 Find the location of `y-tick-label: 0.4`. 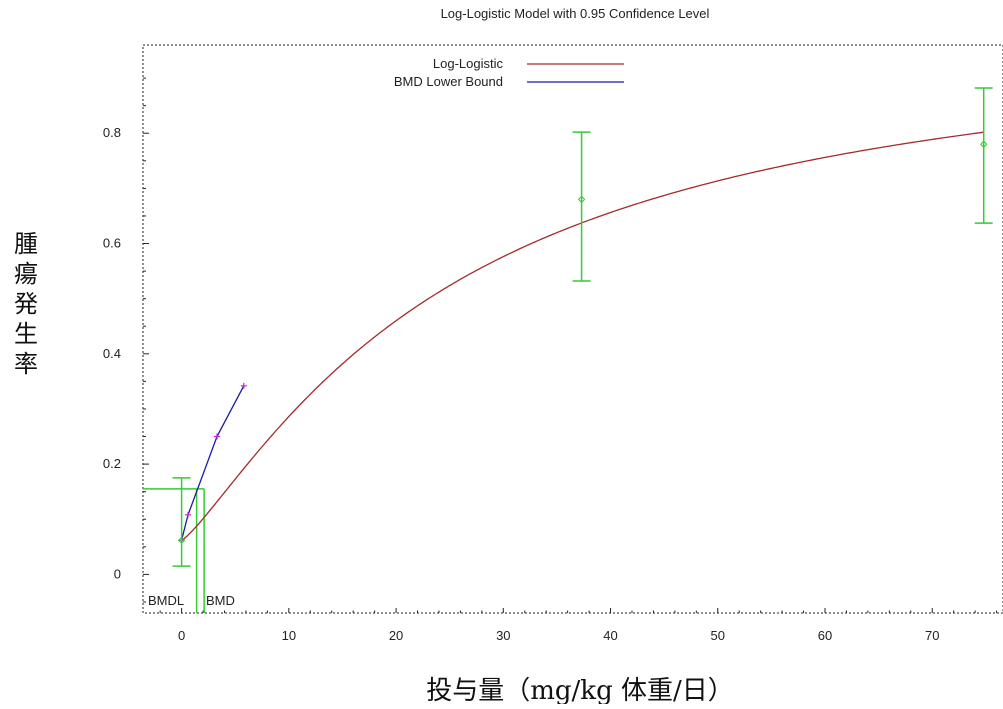

y-tick-label: 0.4 is located at coordinates (112, 353).